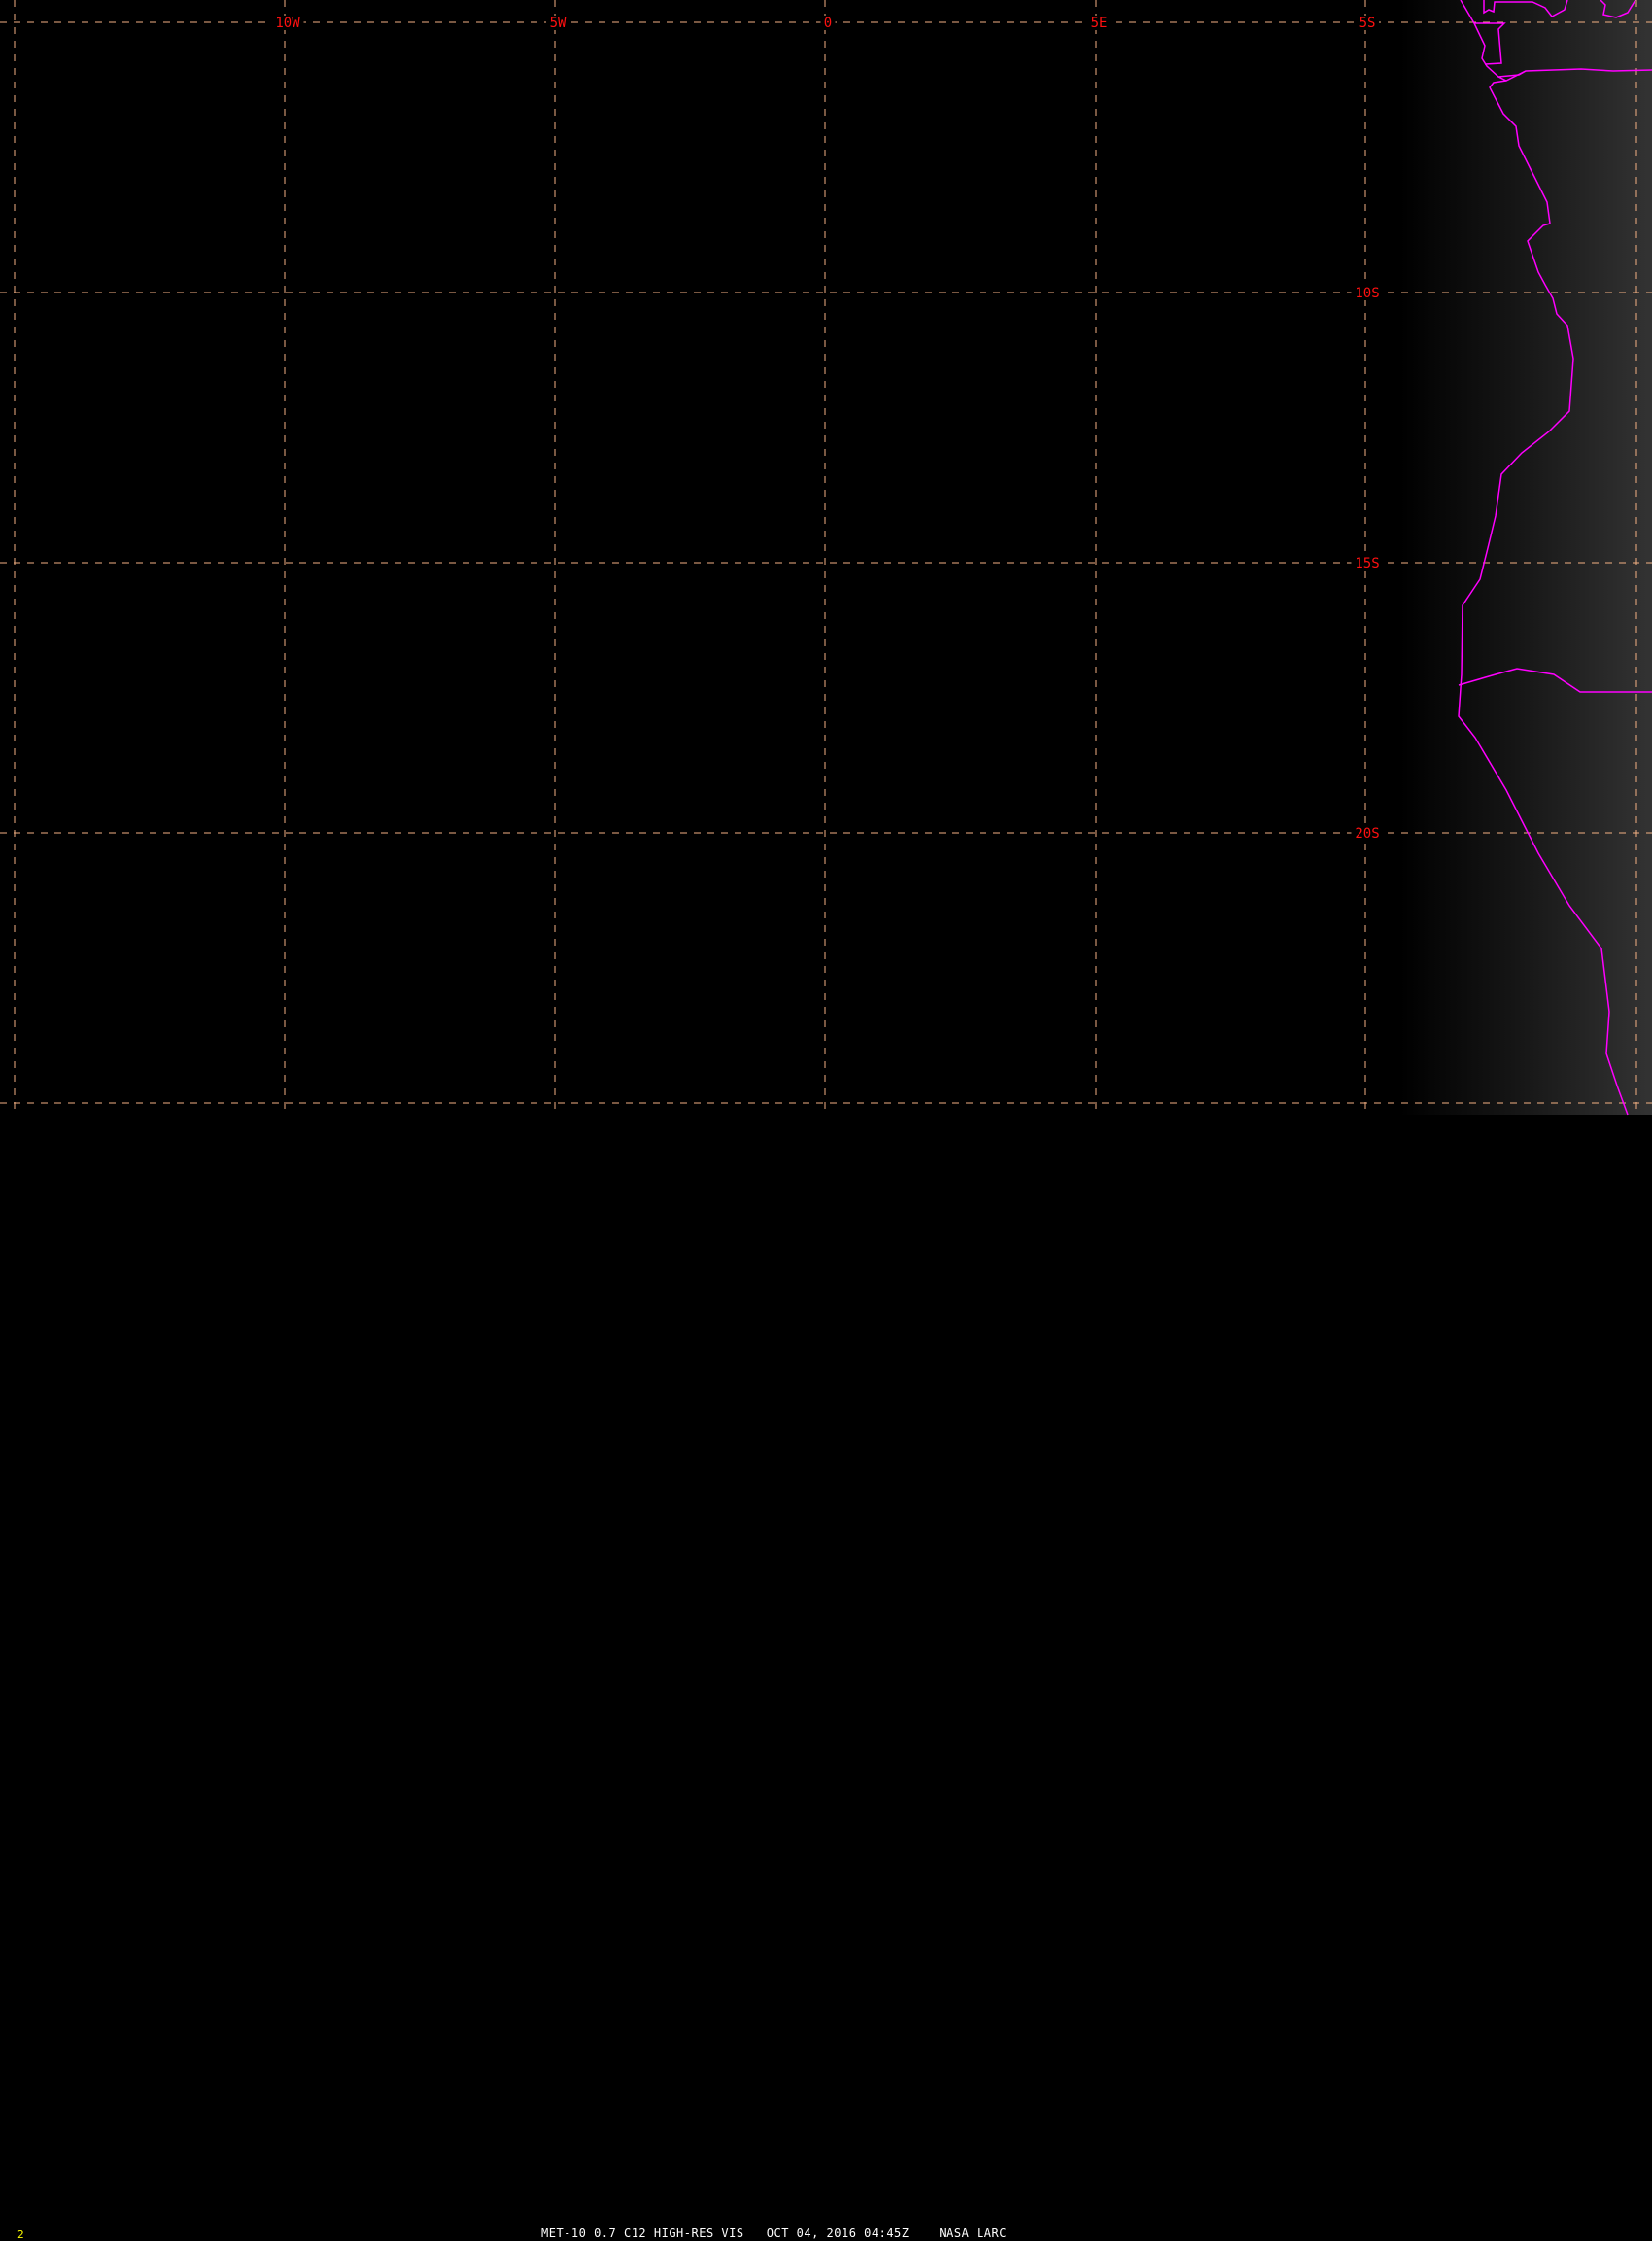 The width and height of the screenshot is (1652, 2241). I want to click on longitude-label: 10W, so click(288, 24).